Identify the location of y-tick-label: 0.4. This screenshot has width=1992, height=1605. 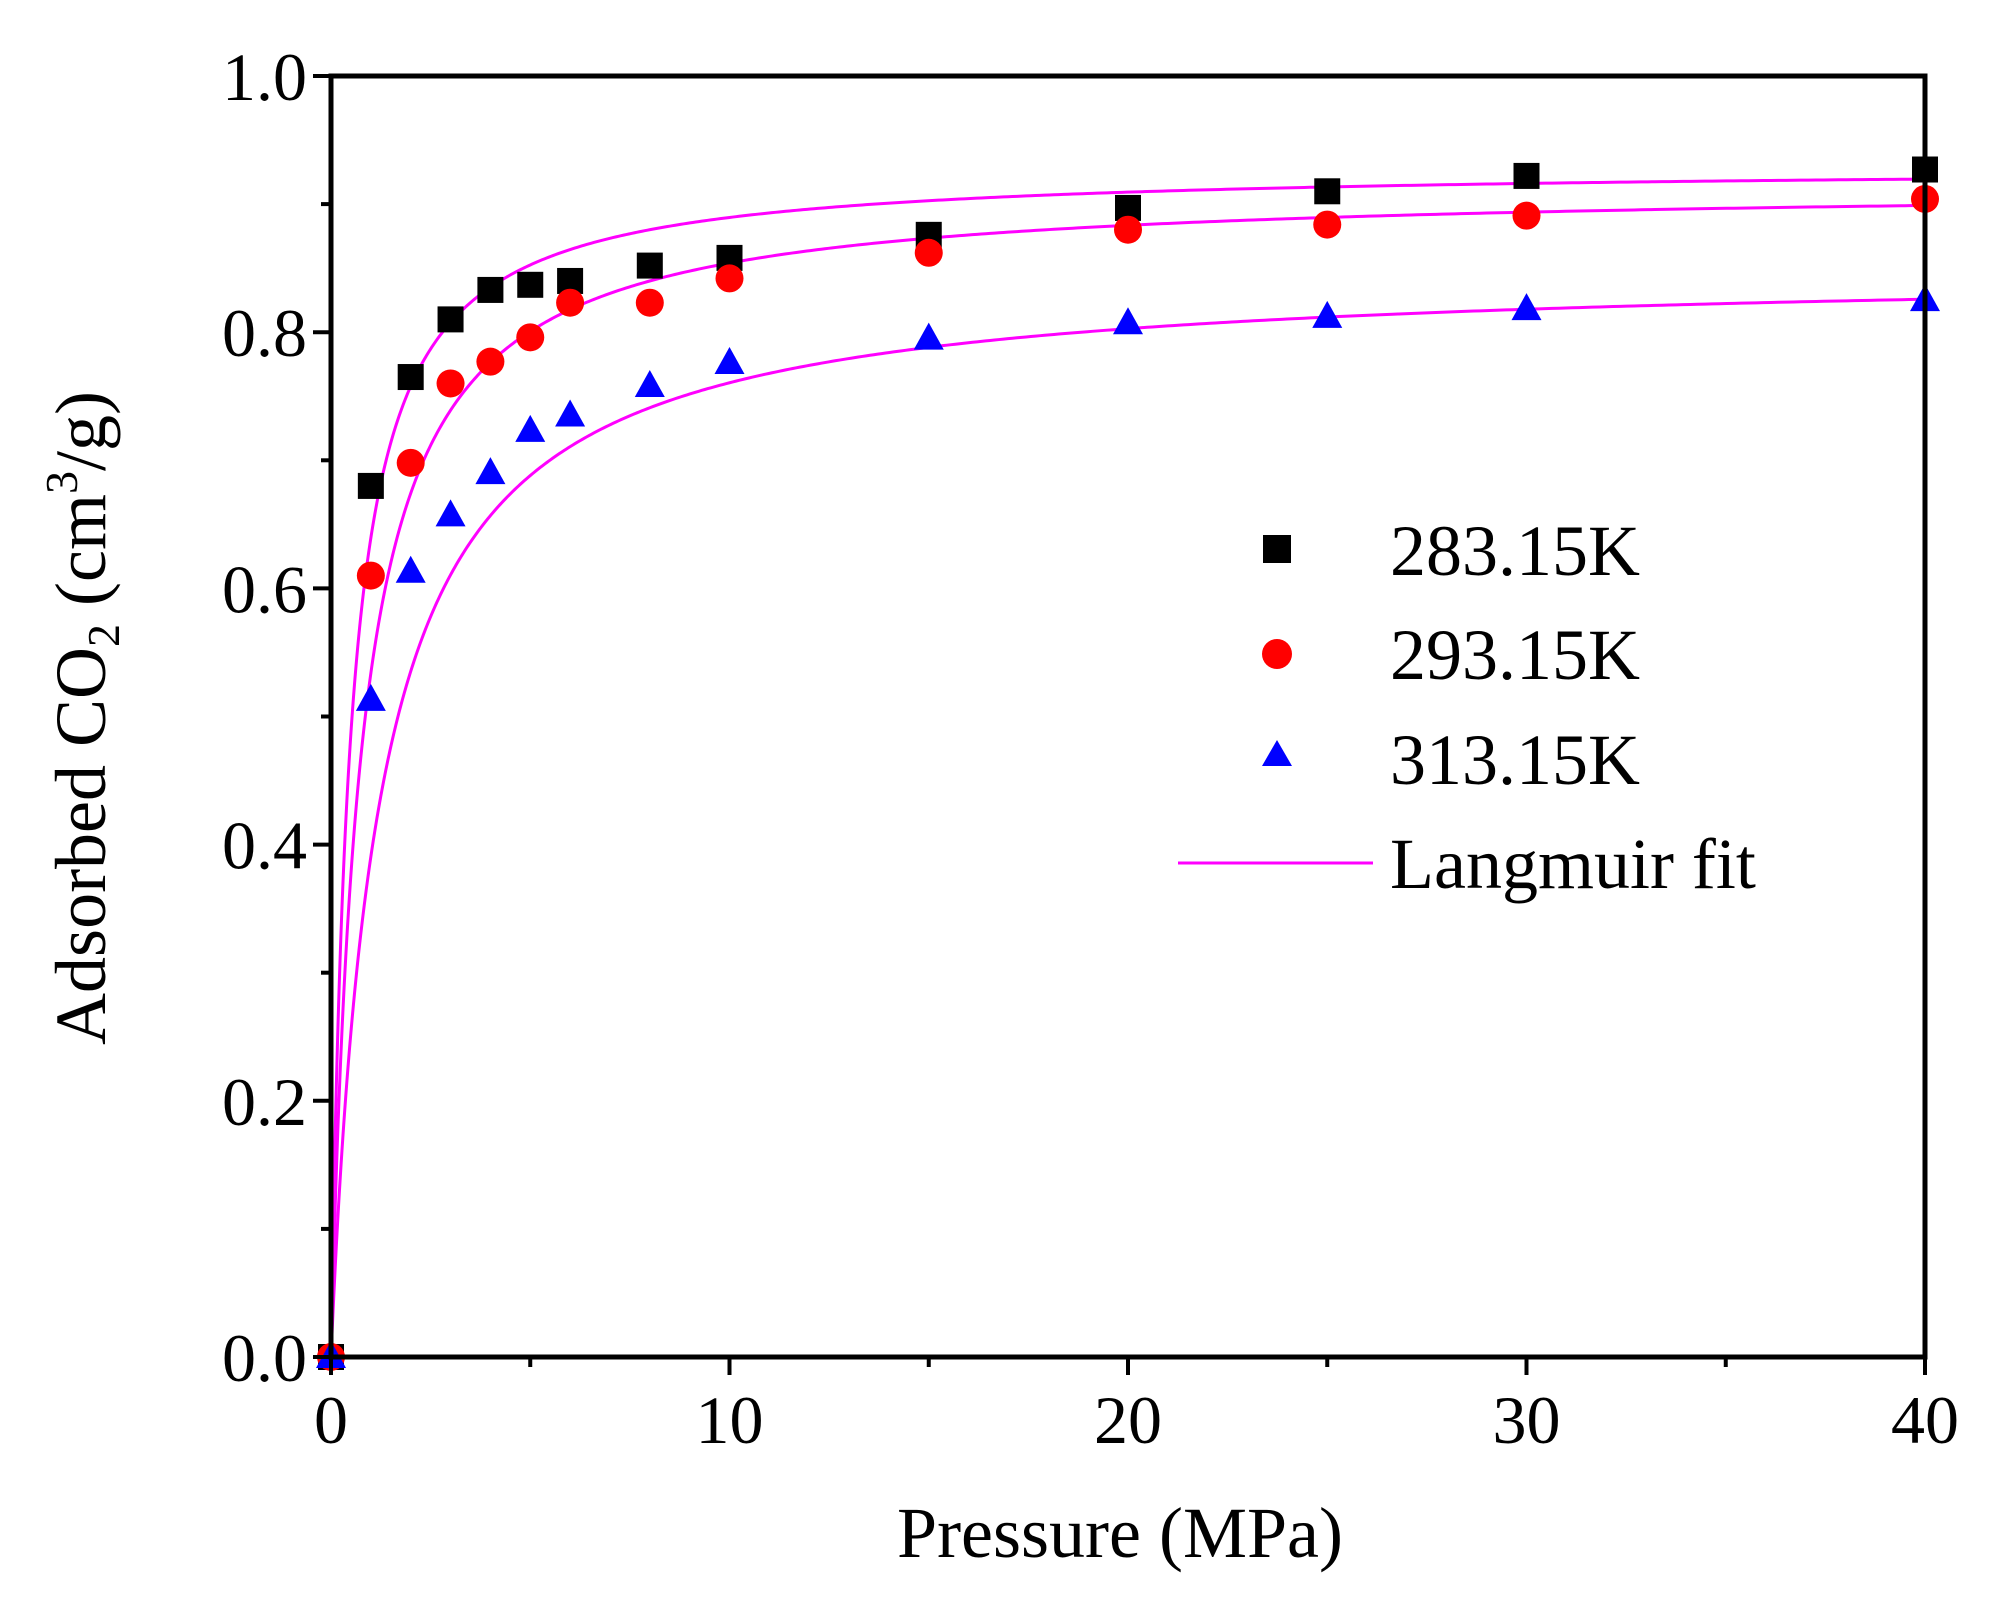
(264, 846).